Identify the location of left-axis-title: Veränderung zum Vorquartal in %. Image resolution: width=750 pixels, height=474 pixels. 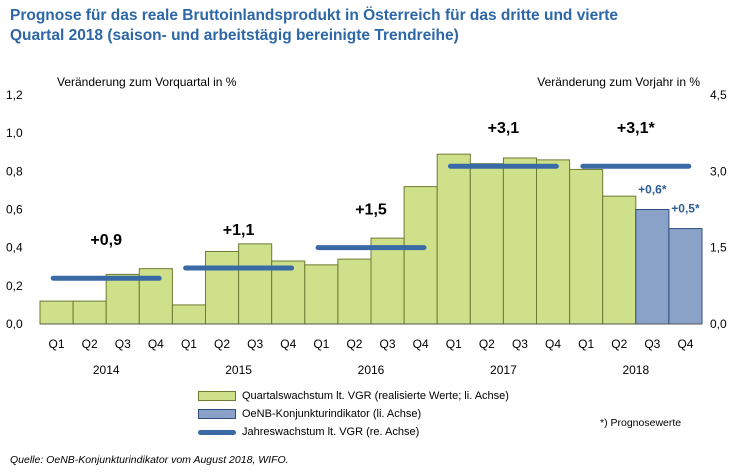
(147, 82).